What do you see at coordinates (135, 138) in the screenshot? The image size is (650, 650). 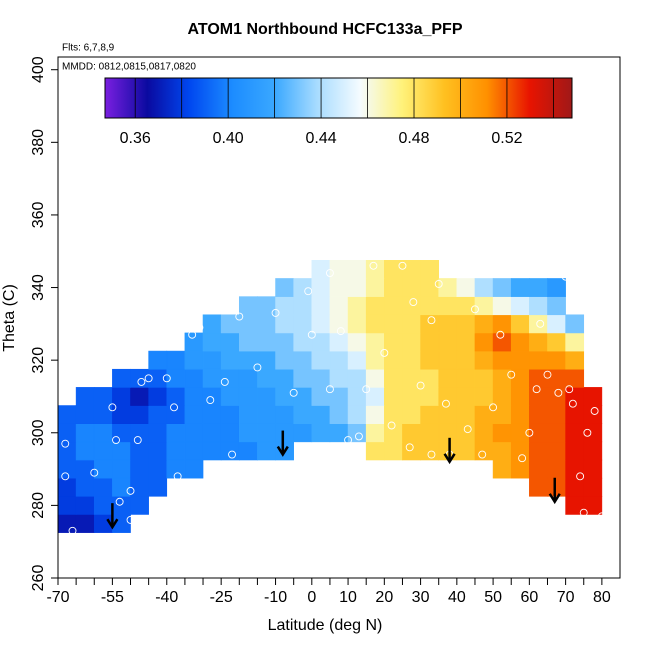 I see `colorbar-tick-label: 0.36` at bounding box center [135, 138].